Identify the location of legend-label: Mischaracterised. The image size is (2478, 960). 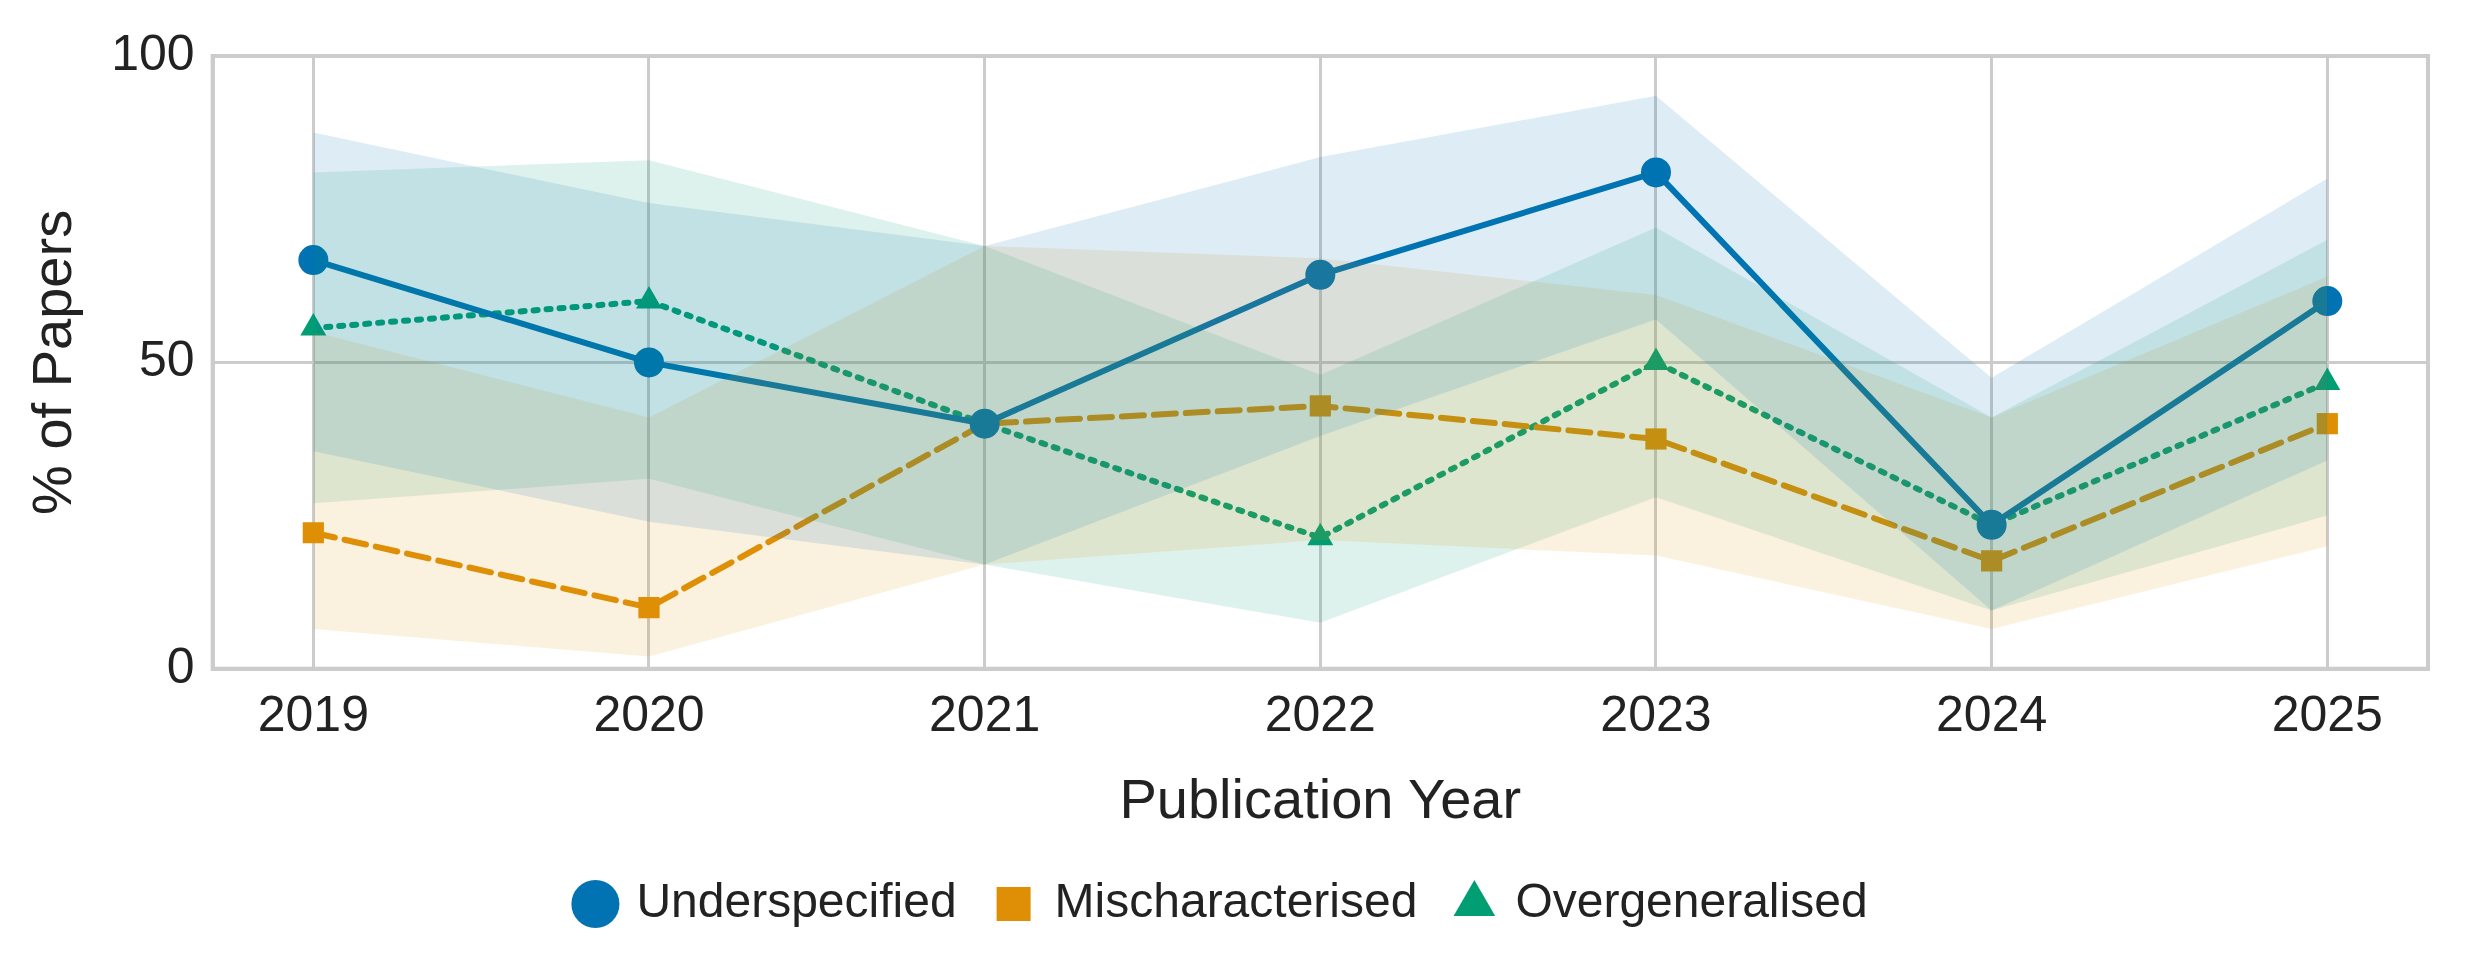
(1236, 901).